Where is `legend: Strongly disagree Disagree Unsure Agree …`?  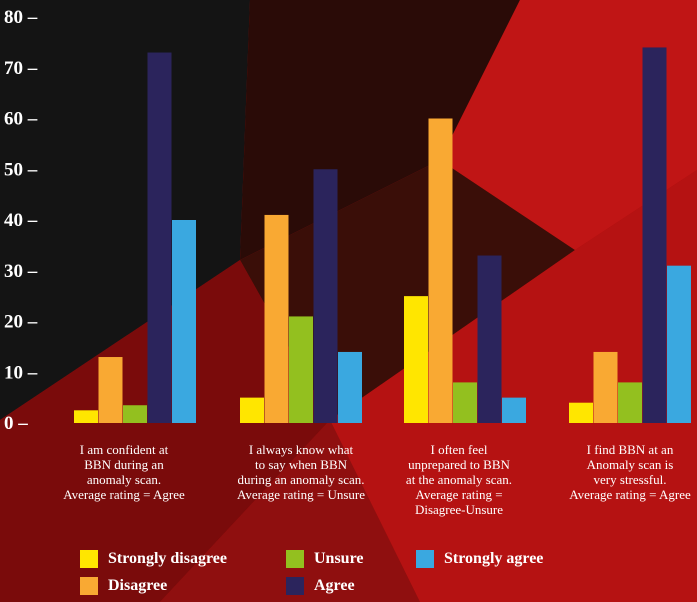
legend: Strongly disagree Disagree Unsure Agree … is located at coordinates (380, 574).